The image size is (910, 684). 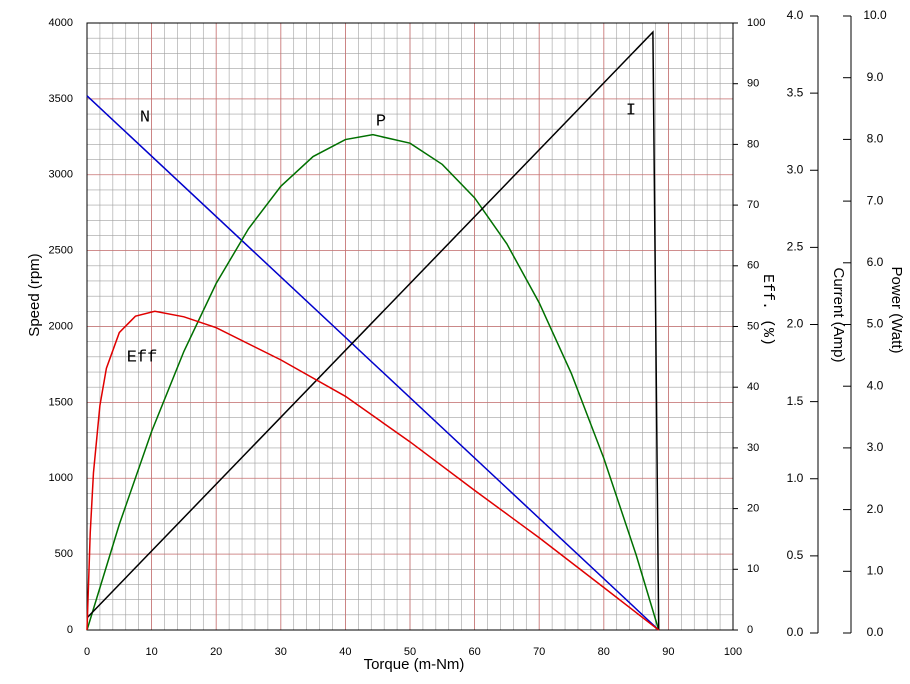 I want to click on series-label: N, so click(x=145, y=117).